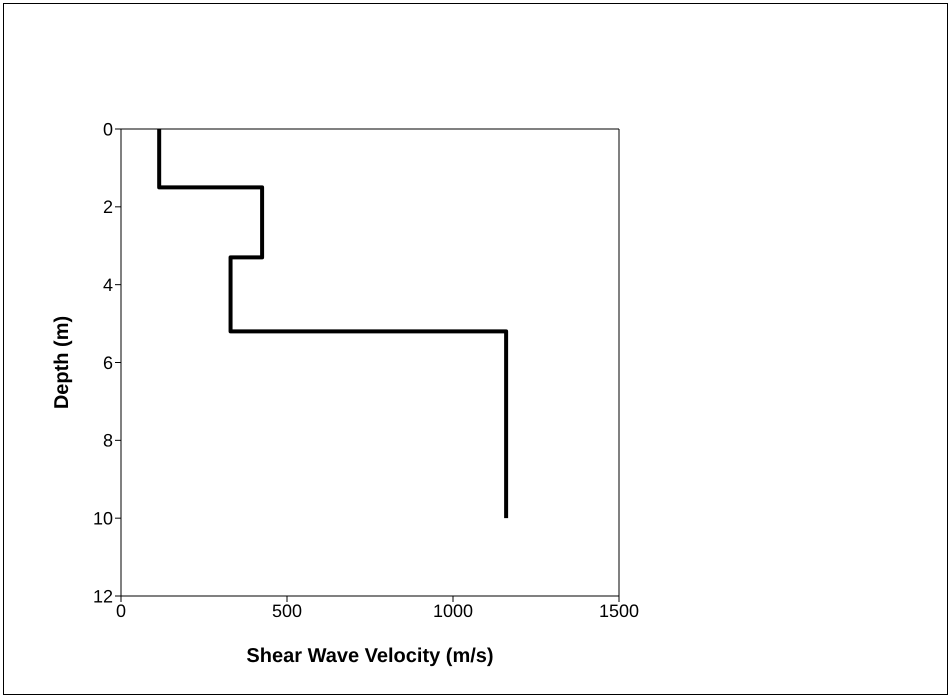 Image resolution: width=952 pixels, height=698 pixels. I want to click on y-tick-label: 12, so click(102, 596).